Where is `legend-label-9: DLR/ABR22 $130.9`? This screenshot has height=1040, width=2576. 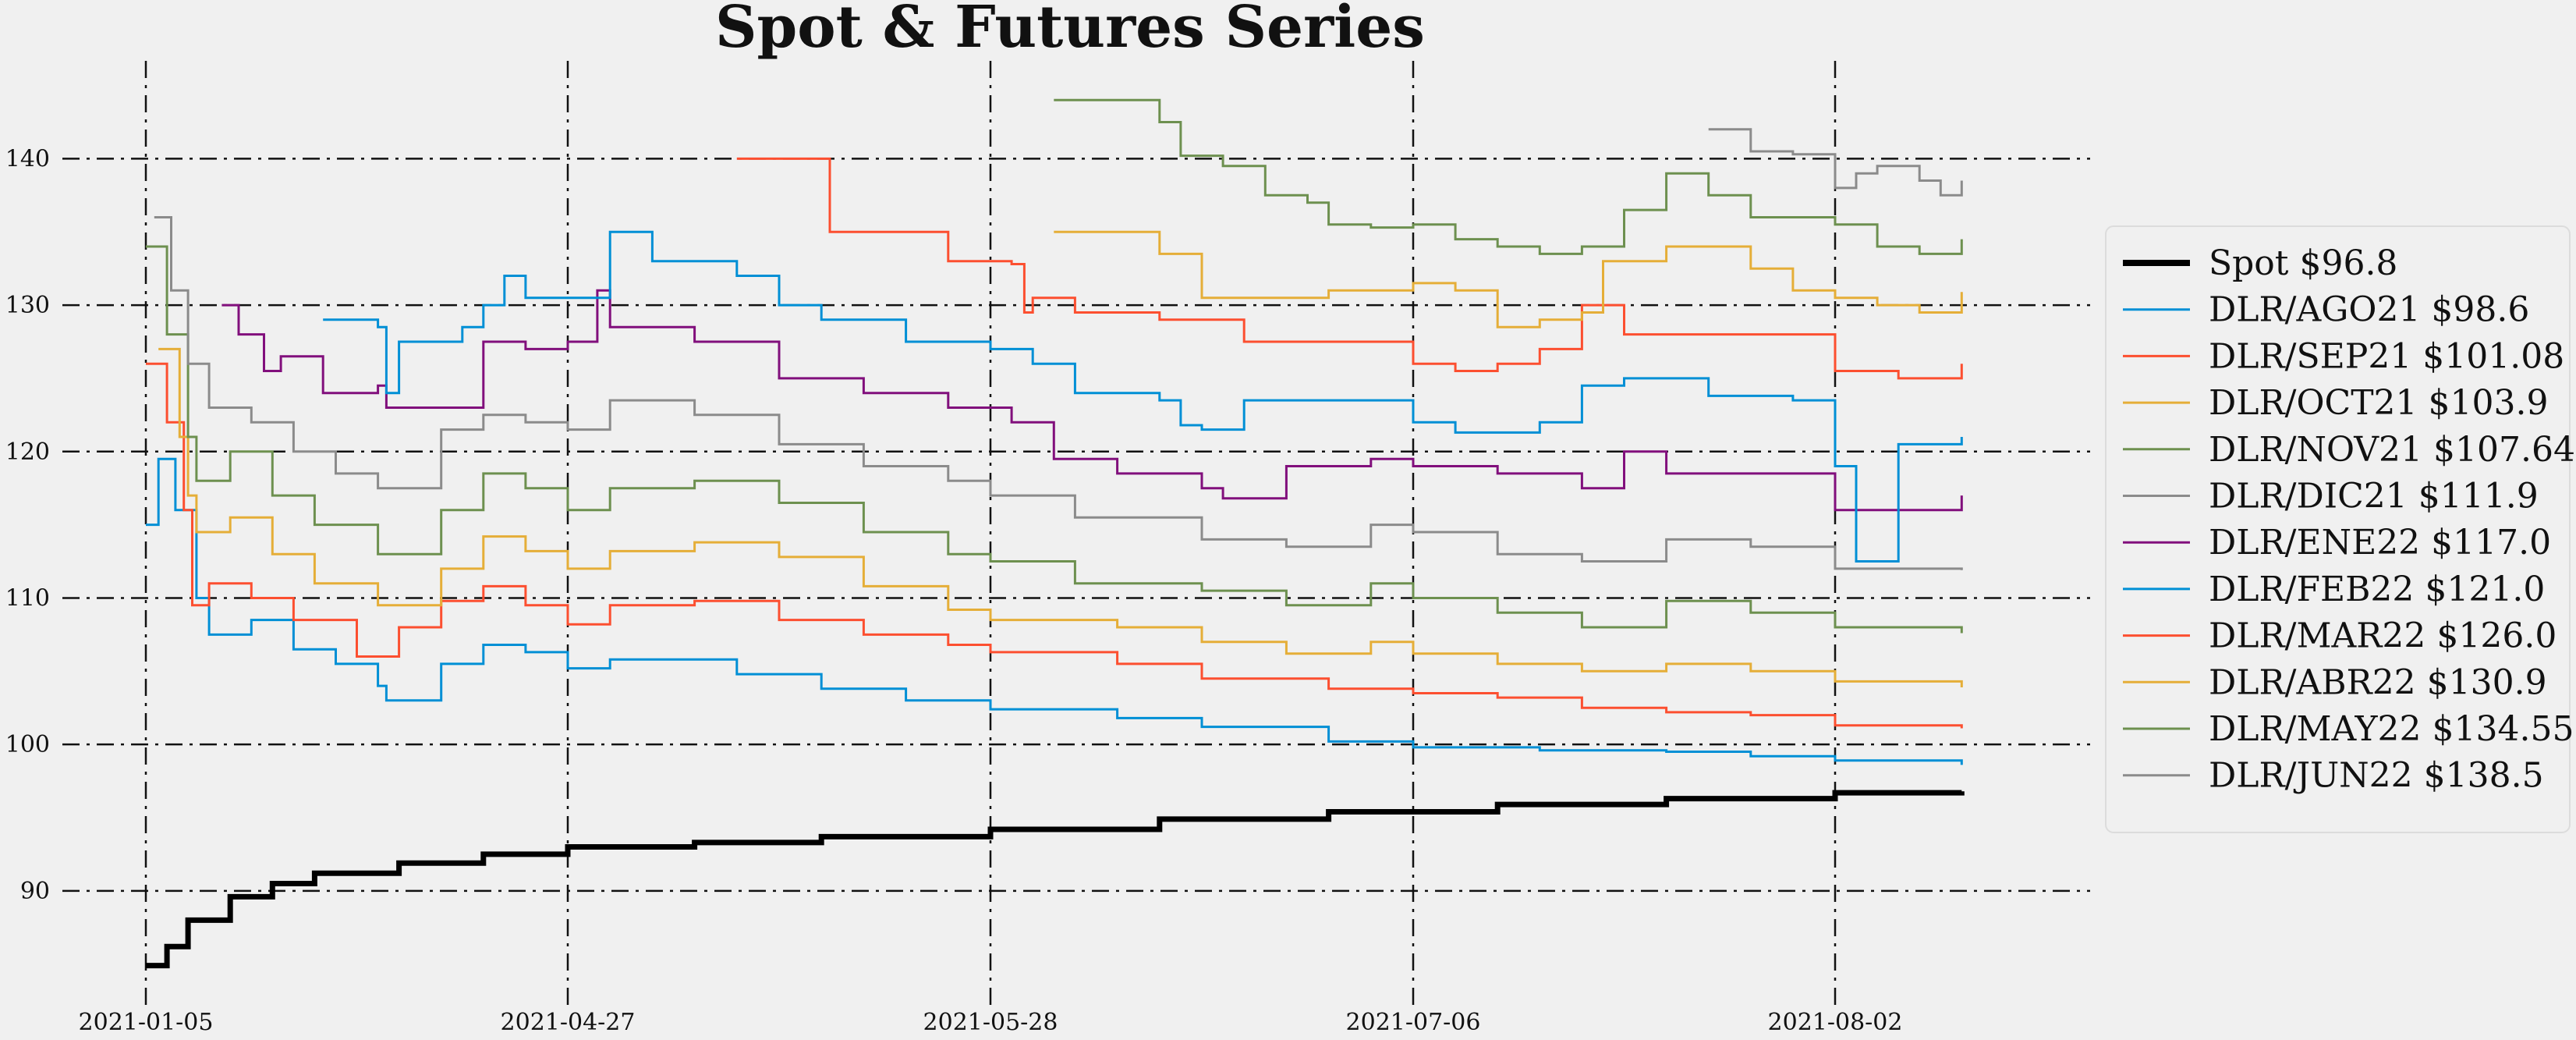 legend-label-9: DLR/ABR22 $130.9 is located at coordinates (2378, 682).